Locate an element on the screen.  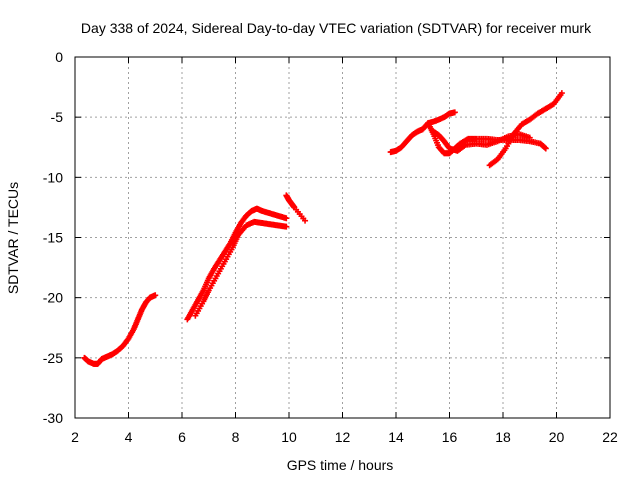
x-tick-label: 2 is located at coordinates (75, 437).